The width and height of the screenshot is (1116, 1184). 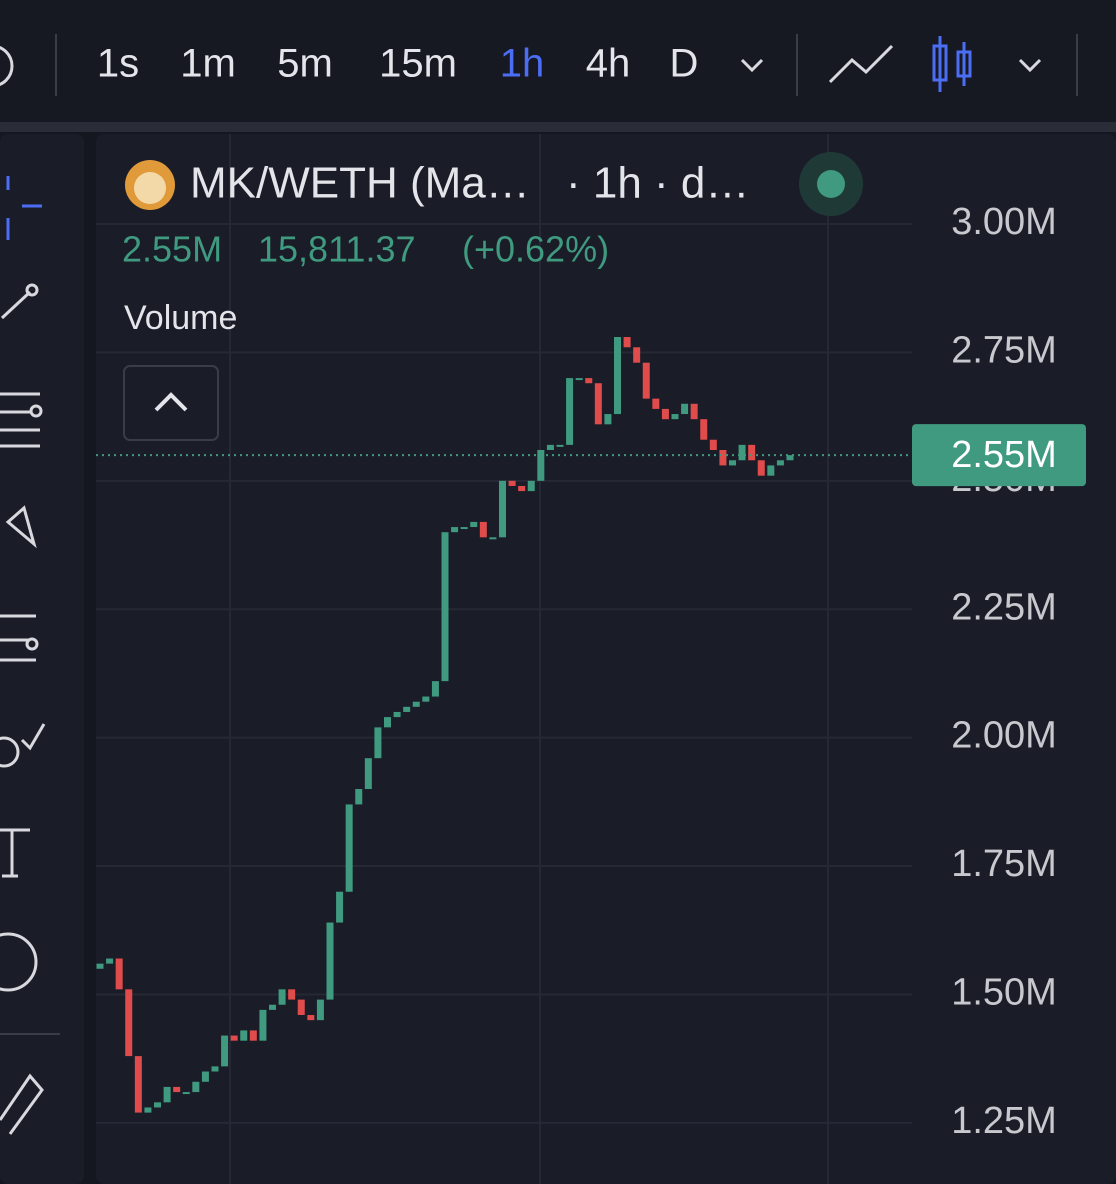 What do you see at coordinates (1004, 992) in the screenshot?
I see `y-tick-label: 1.50M` at bounding box center [1004, 992].